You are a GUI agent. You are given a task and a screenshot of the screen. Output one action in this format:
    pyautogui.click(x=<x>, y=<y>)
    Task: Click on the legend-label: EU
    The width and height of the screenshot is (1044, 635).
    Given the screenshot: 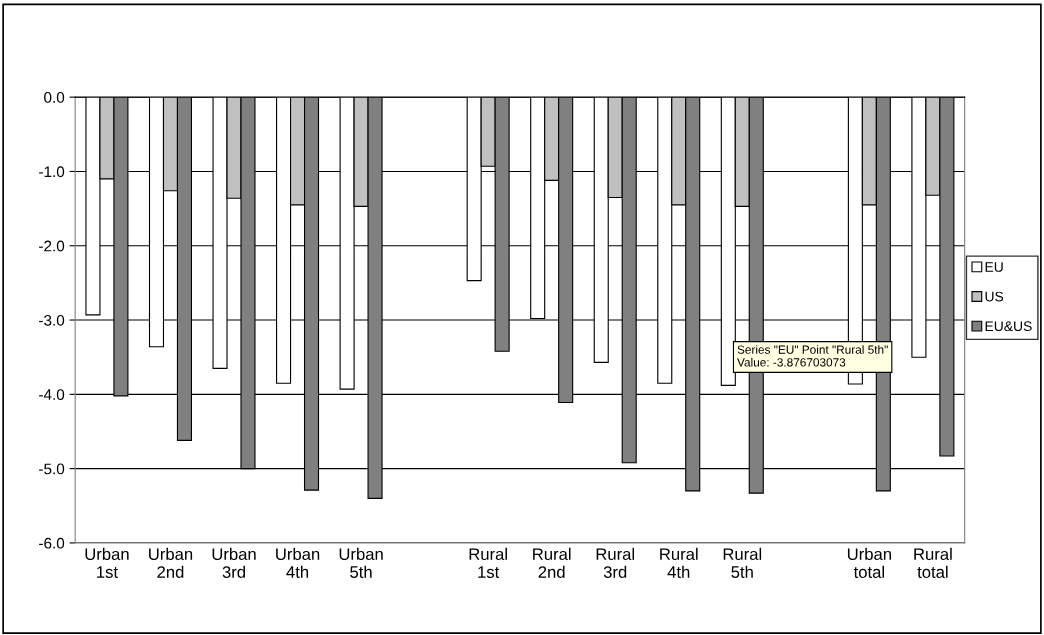 What is the action you would take?
    pyautogui.click(x=994, y=267)
    